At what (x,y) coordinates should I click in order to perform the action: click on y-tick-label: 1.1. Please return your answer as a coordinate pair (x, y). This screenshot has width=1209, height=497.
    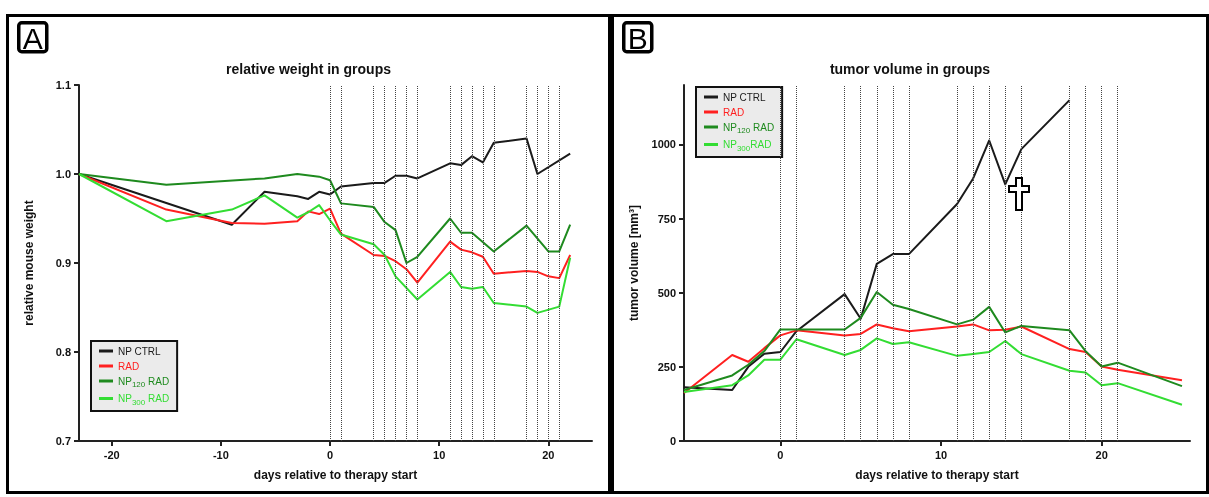
    Looking at the image, I should click on (63, 85).